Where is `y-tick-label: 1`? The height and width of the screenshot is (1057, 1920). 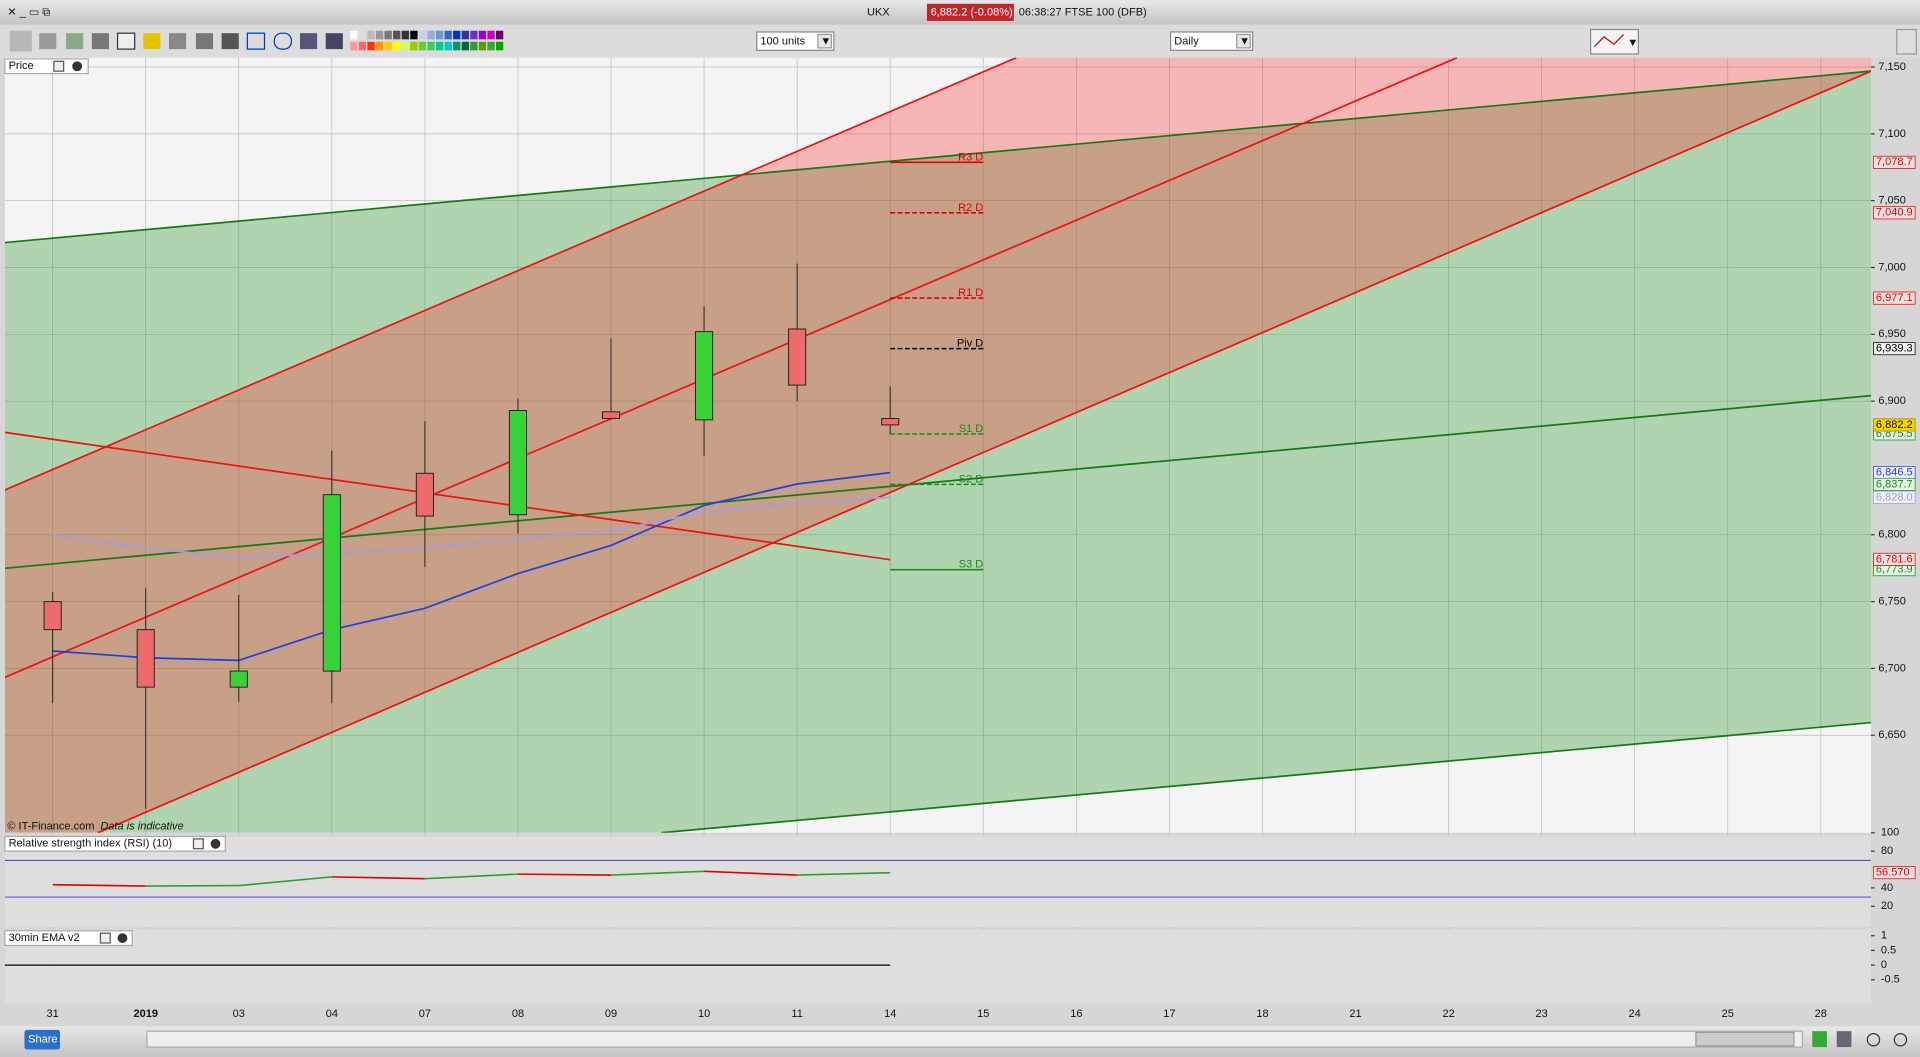 y-tick-label: 1 is located at coordinates (1884, 936).